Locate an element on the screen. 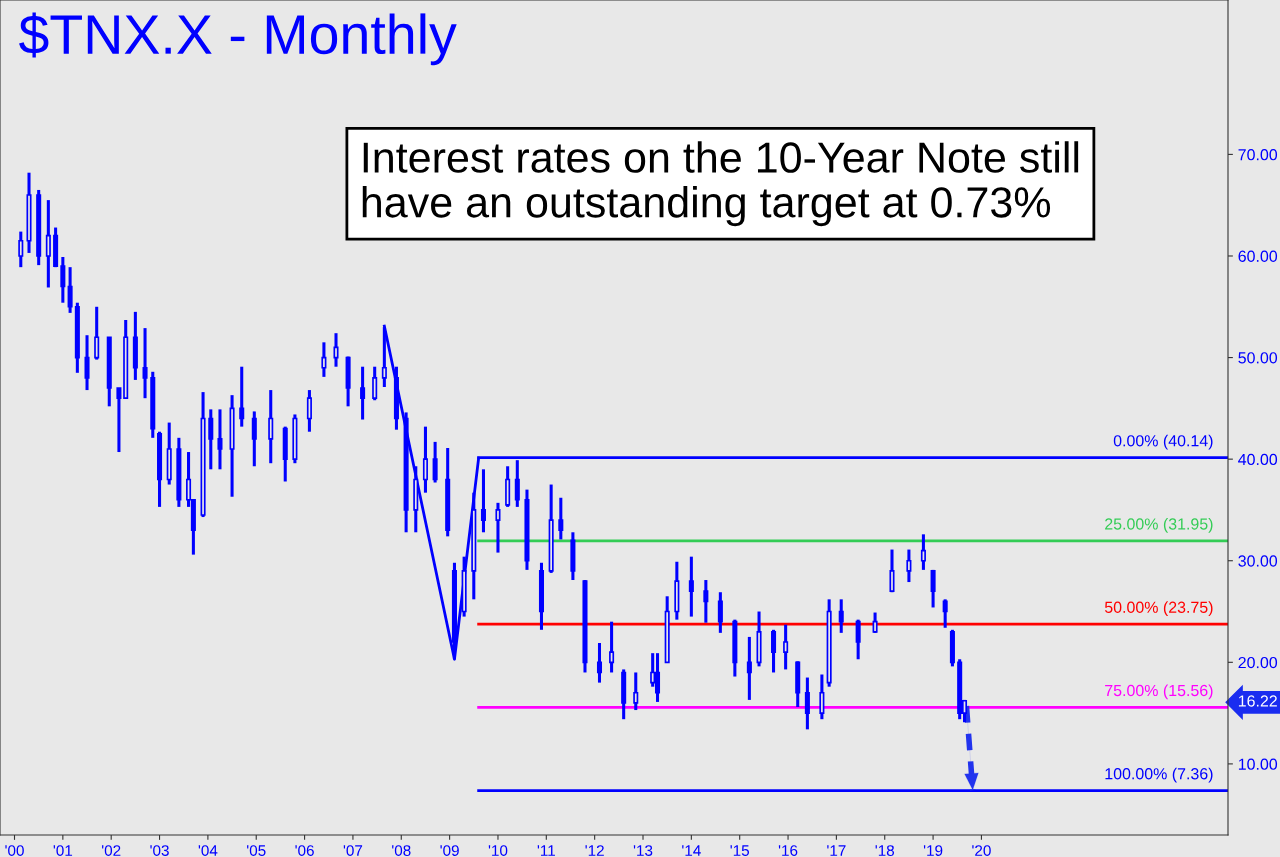 This screenshot has width=1280, height=857. y-tick-label: 20.00 is located at coordinates (1258, 662).